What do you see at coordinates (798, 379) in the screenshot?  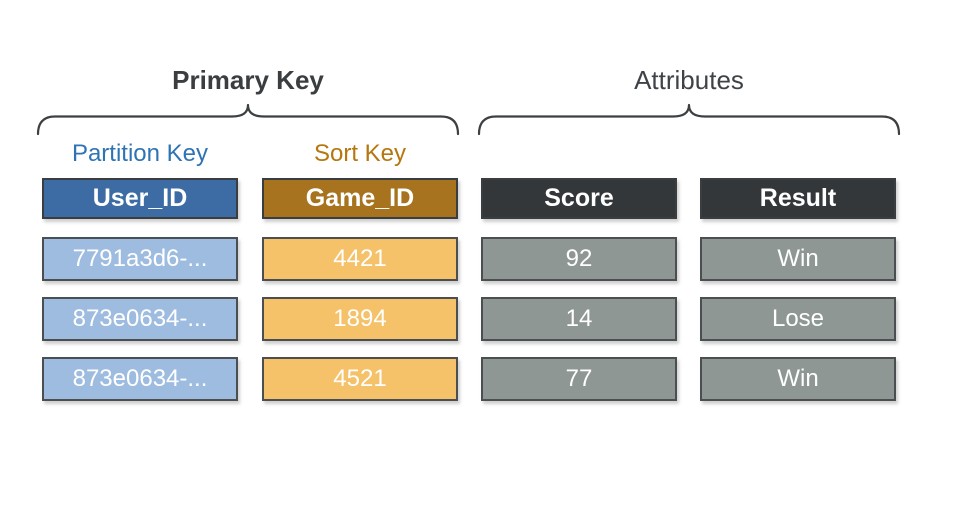 I see `cell-result-row-2: Win` at bounding box center [798, 379].